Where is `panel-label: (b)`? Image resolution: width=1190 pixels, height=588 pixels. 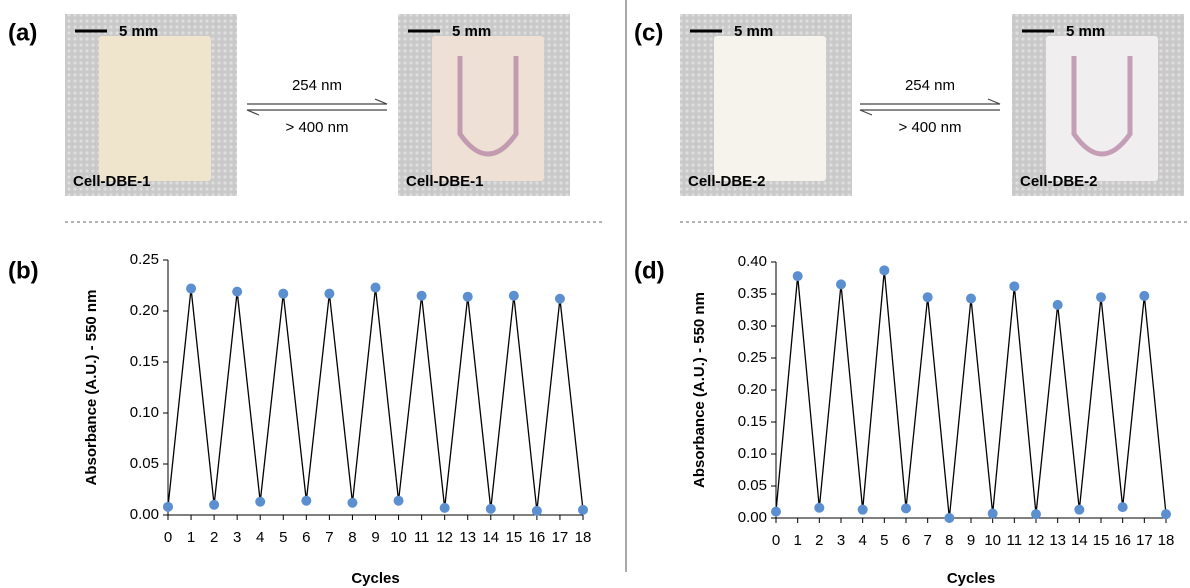 panel-label: (b) is located at coordinates (23, 270).